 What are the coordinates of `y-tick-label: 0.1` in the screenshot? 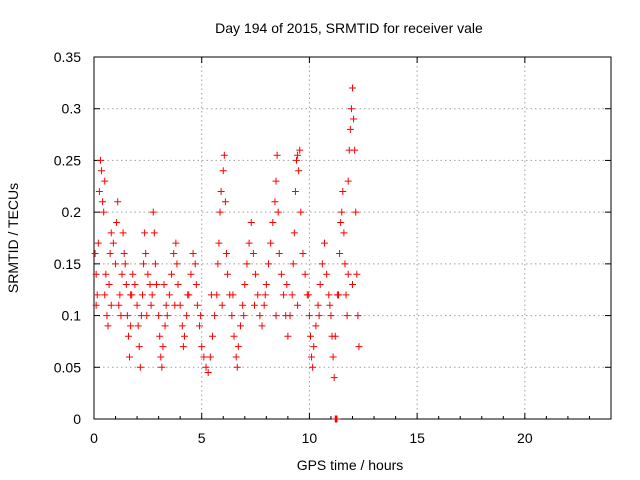 It's located at (72, 316).